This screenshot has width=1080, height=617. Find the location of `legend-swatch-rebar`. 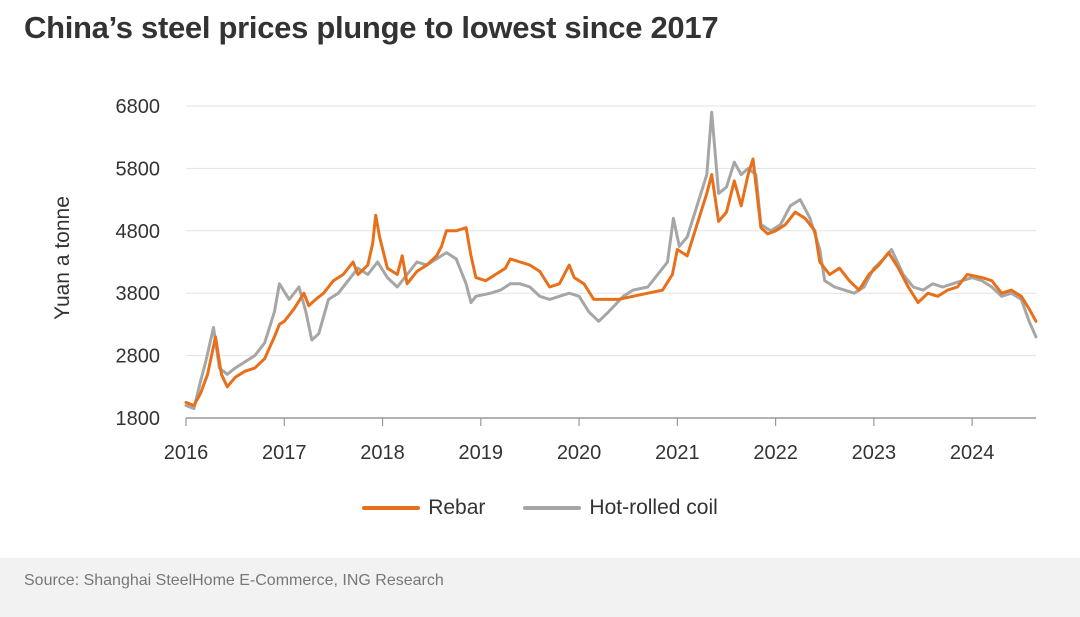

legend-swatch-rebar is located at coordinates (391, 508).